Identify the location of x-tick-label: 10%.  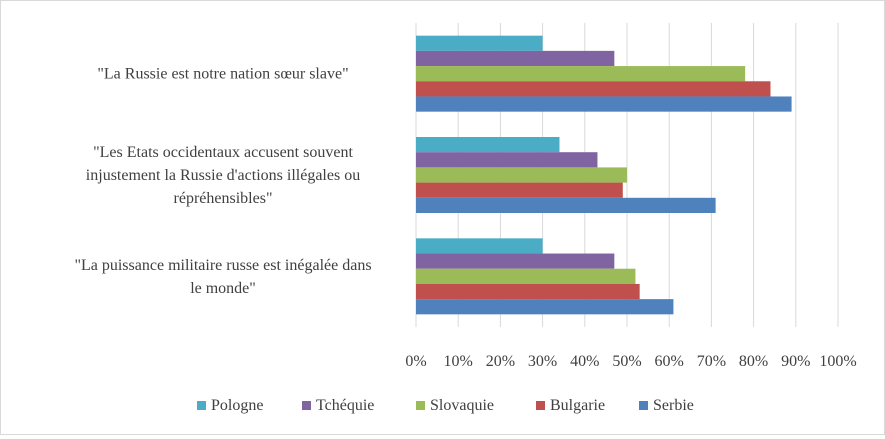
(458, 361).